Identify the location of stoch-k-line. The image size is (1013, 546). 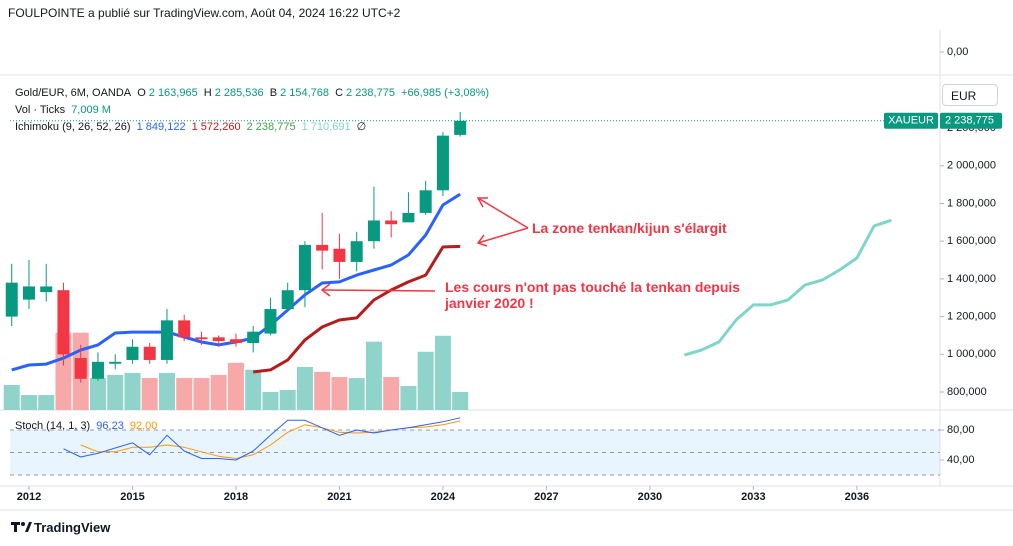
(262, 439).